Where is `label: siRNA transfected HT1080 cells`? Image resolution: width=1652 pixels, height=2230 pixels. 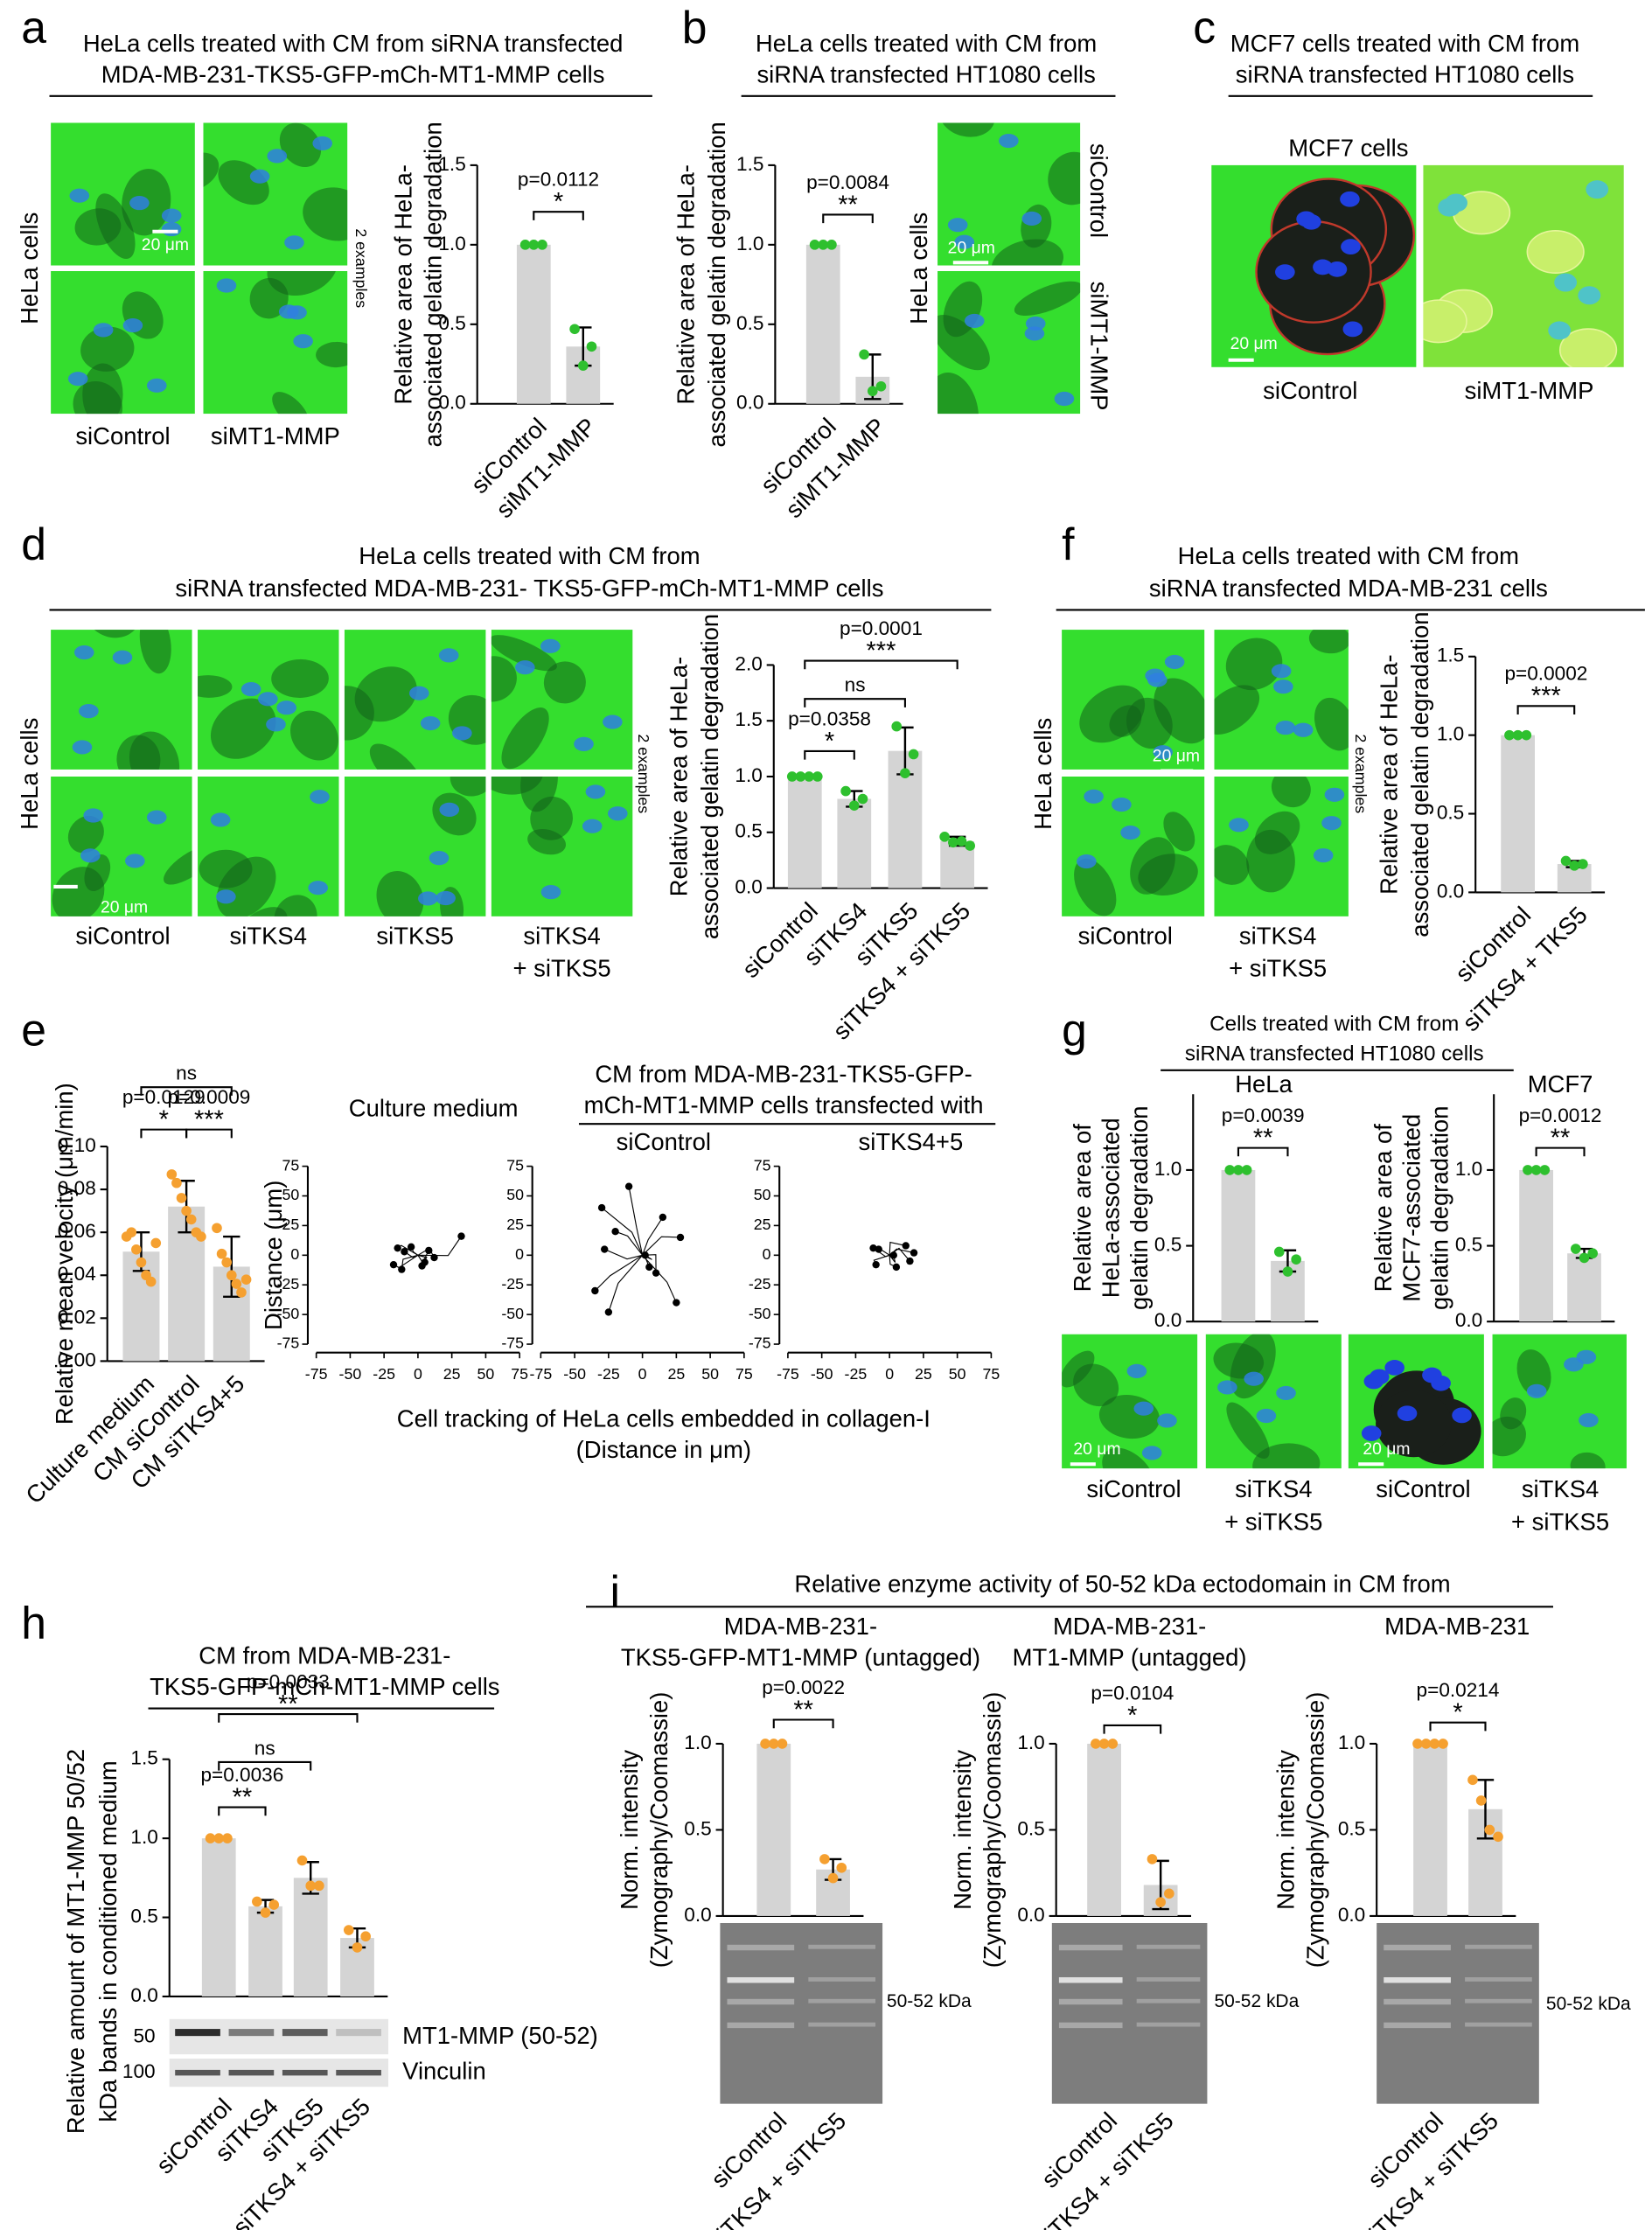
label: siRNA transfected HT1080 cells is located at coordinates (925, 73).